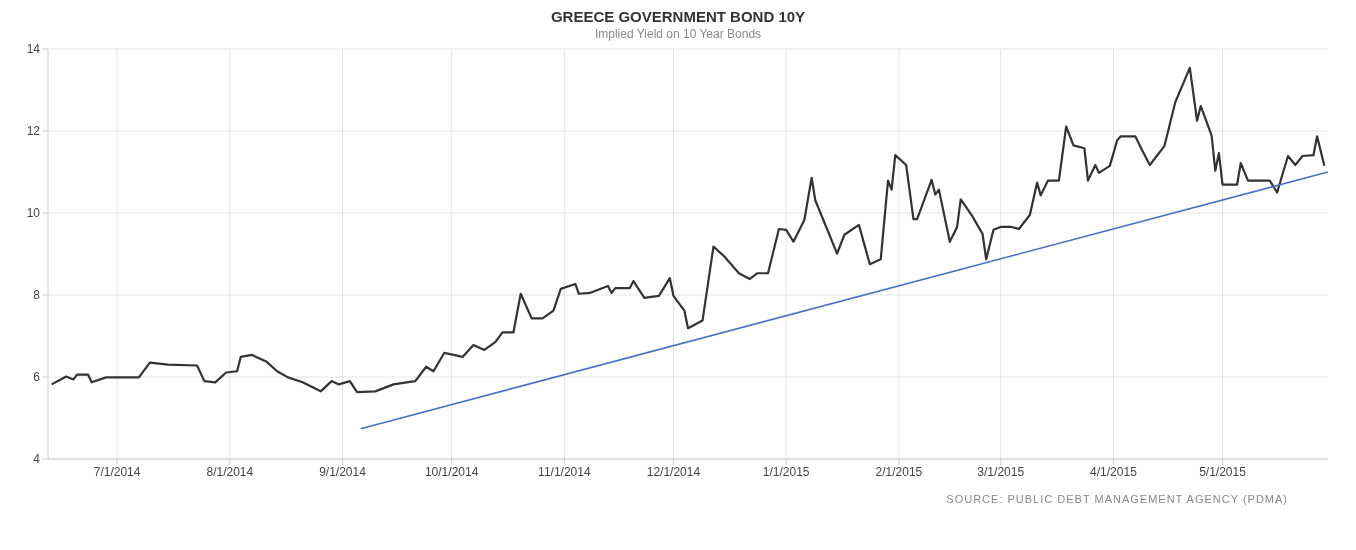  Describe the element at coordinates (678, 34) in the screenshot. I see `chart-subtitle: Implied Yield on 10 Year Bonds` at that location.